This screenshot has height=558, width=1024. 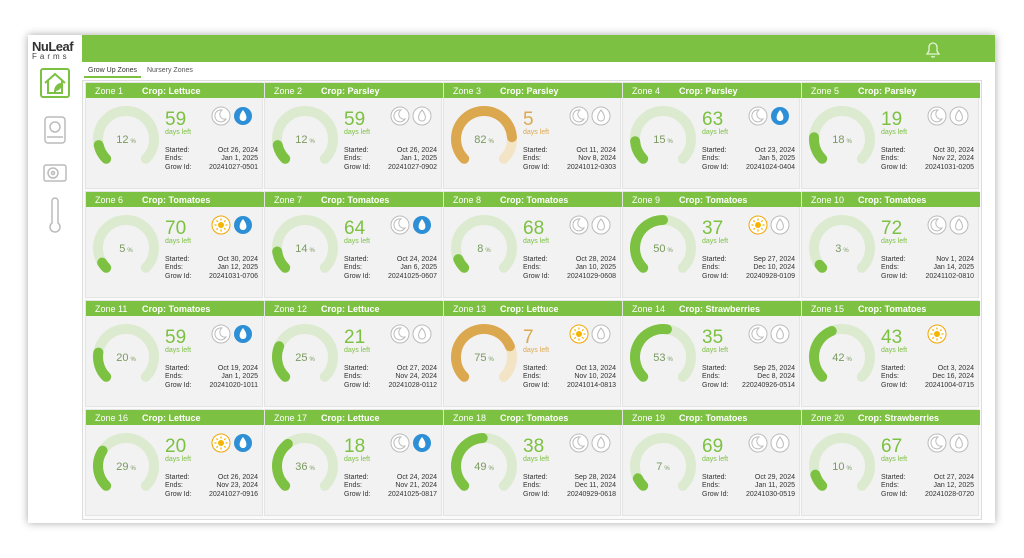 I want to click on nav-temperature, so click(x=55, y=215).